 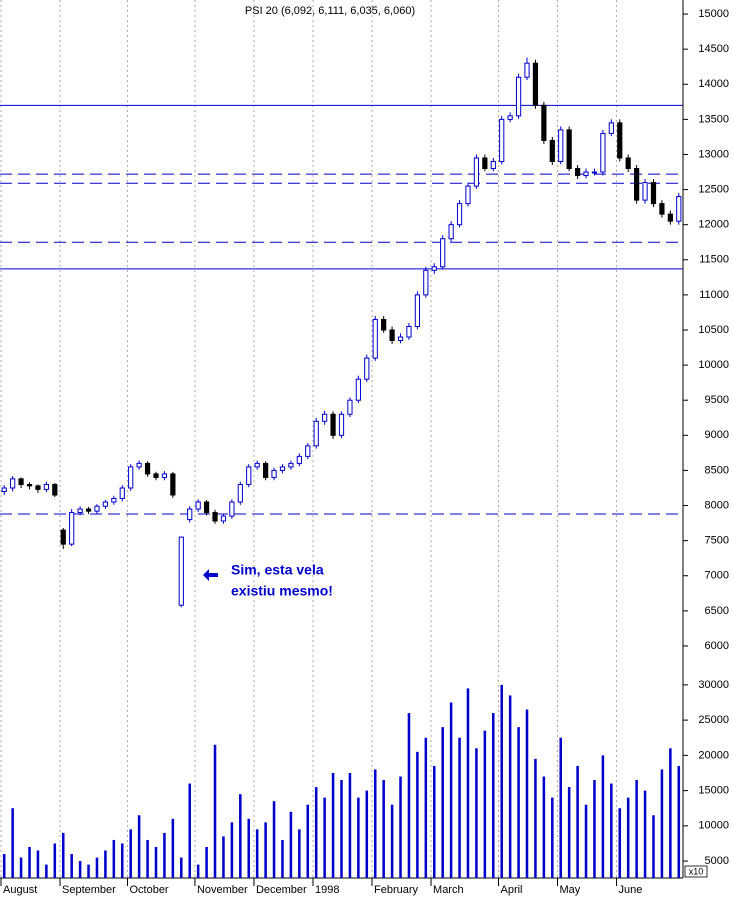 I want to click on x-tick-label: March, so click(x=448, y=890).